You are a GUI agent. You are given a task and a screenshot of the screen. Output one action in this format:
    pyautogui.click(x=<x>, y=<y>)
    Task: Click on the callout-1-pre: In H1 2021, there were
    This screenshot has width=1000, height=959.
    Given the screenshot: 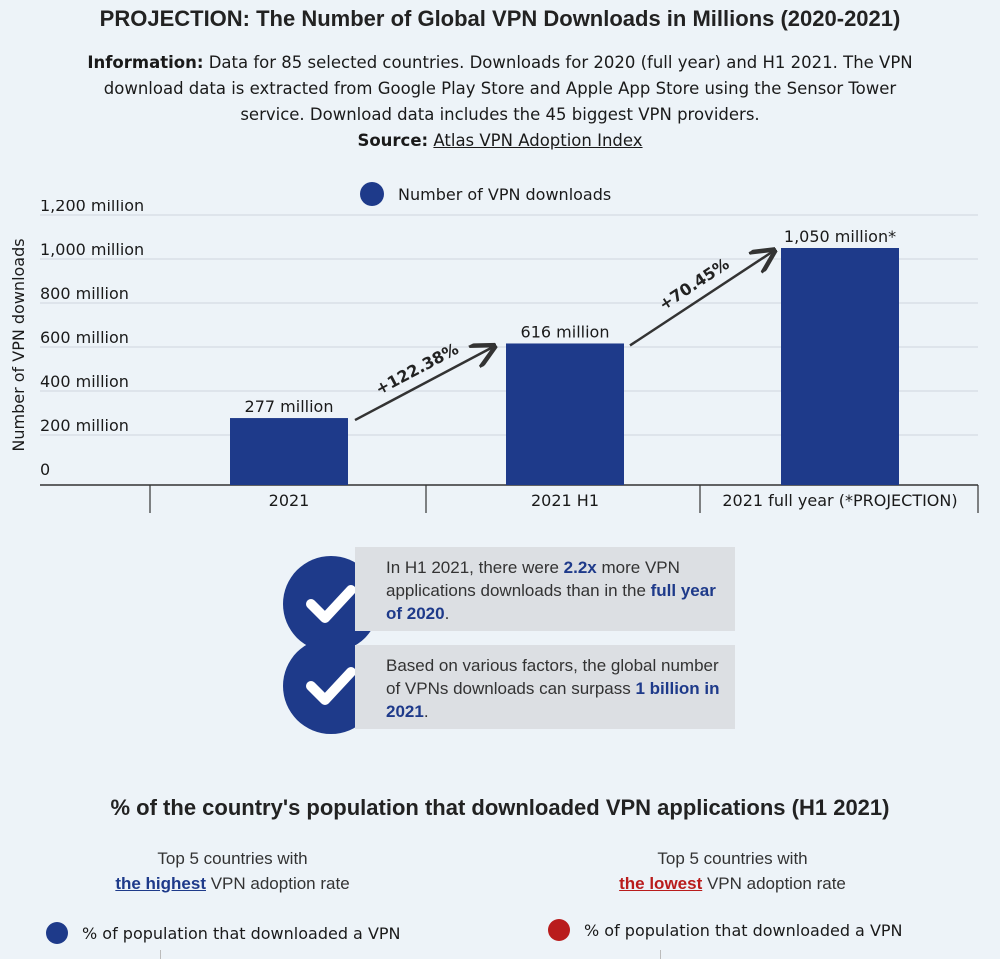 What is the action you would take?
    pyautogui.click(x=475, y=567)
    